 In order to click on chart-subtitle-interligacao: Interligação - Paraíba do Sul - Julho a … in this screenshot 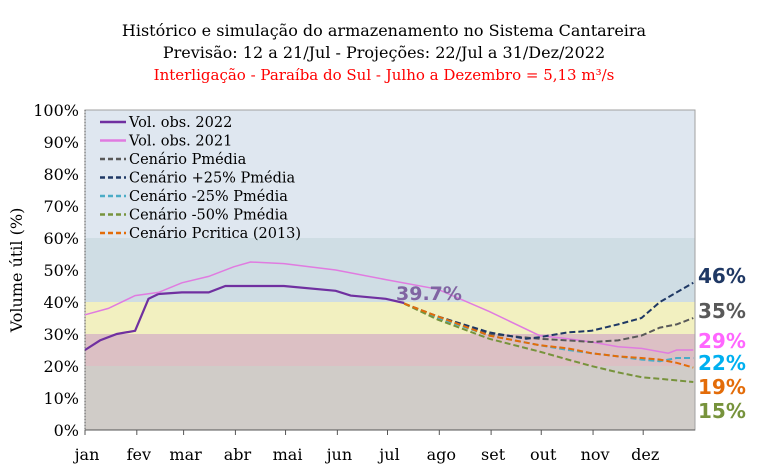, I will do `click(384, 75)`.